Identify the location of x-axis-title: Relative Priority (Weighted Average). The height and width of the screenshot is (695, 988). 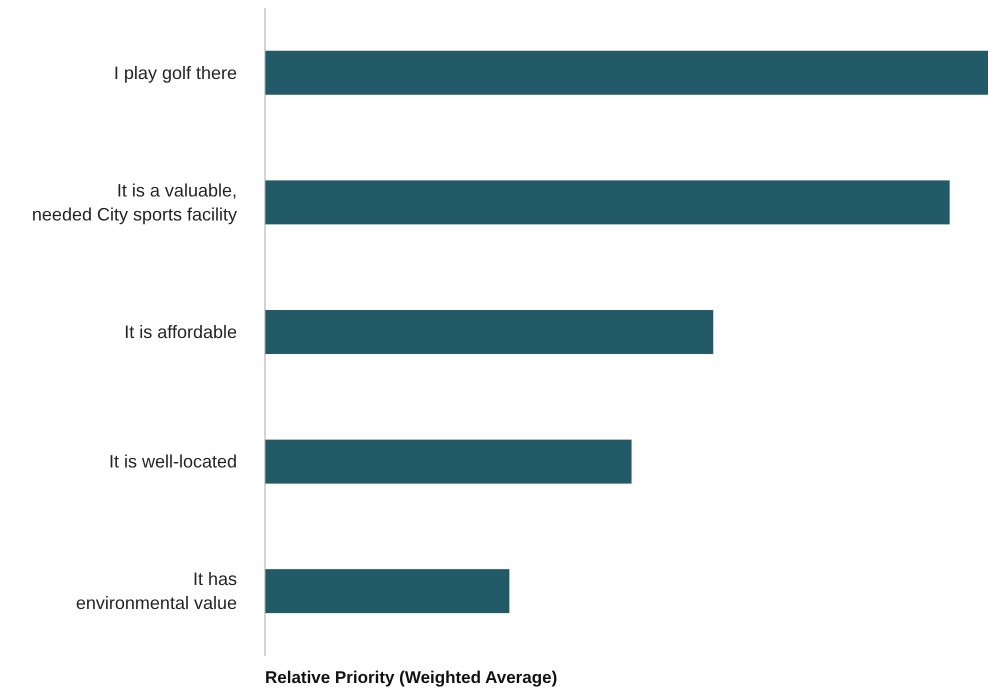
(411, 678).